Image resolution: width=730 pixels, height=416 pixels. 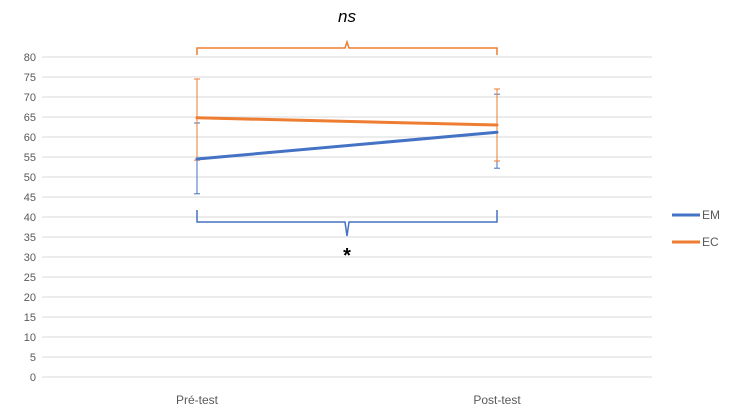 What do you see at coordinates (30, 238) in the screenshot?
I see `y-tick-label: 35` at bounding box center [30, 238].